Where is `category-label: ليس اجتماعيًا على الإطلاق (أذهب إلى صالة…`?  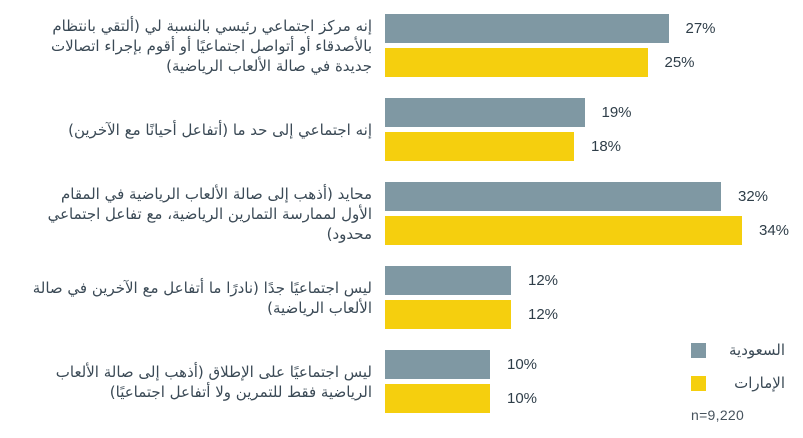
category-label: ليس اجتماعيًا على الإطلاق (أذهب إلى صالة… is located at coordinates (213, 381).